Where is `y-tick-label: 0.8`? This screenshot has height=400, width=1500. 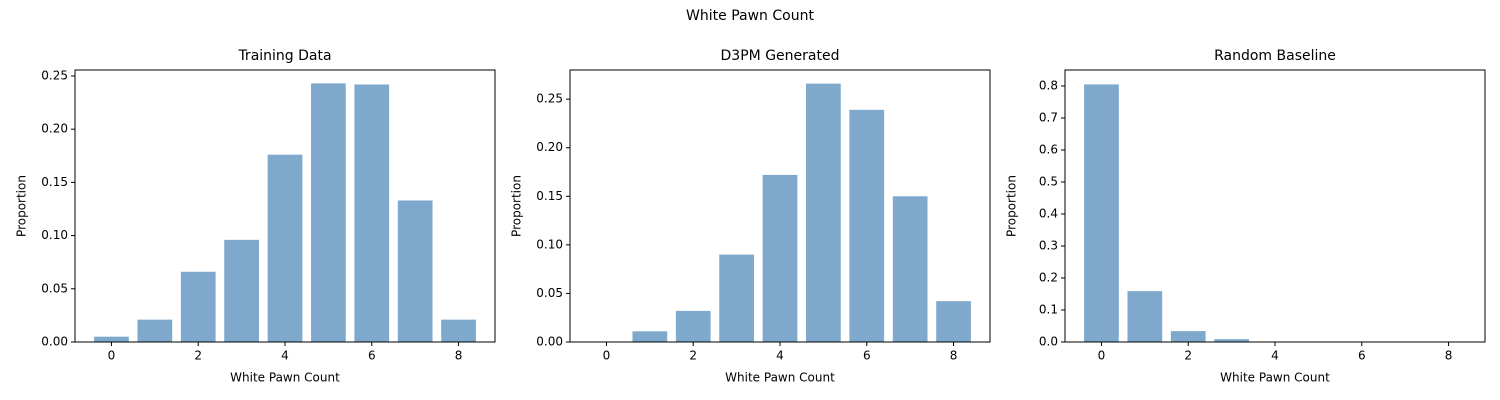
y-tick-label: 0.8 is located at coordinates (1048, 86).